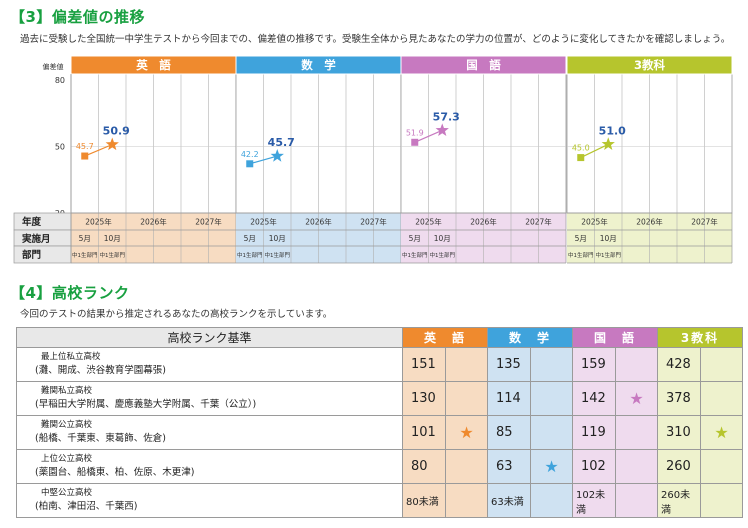  What do you see at coordinates (679, 398) in the screenshot?
I see `rank-value-3subjects: 378` at bounding box center [679, 398].